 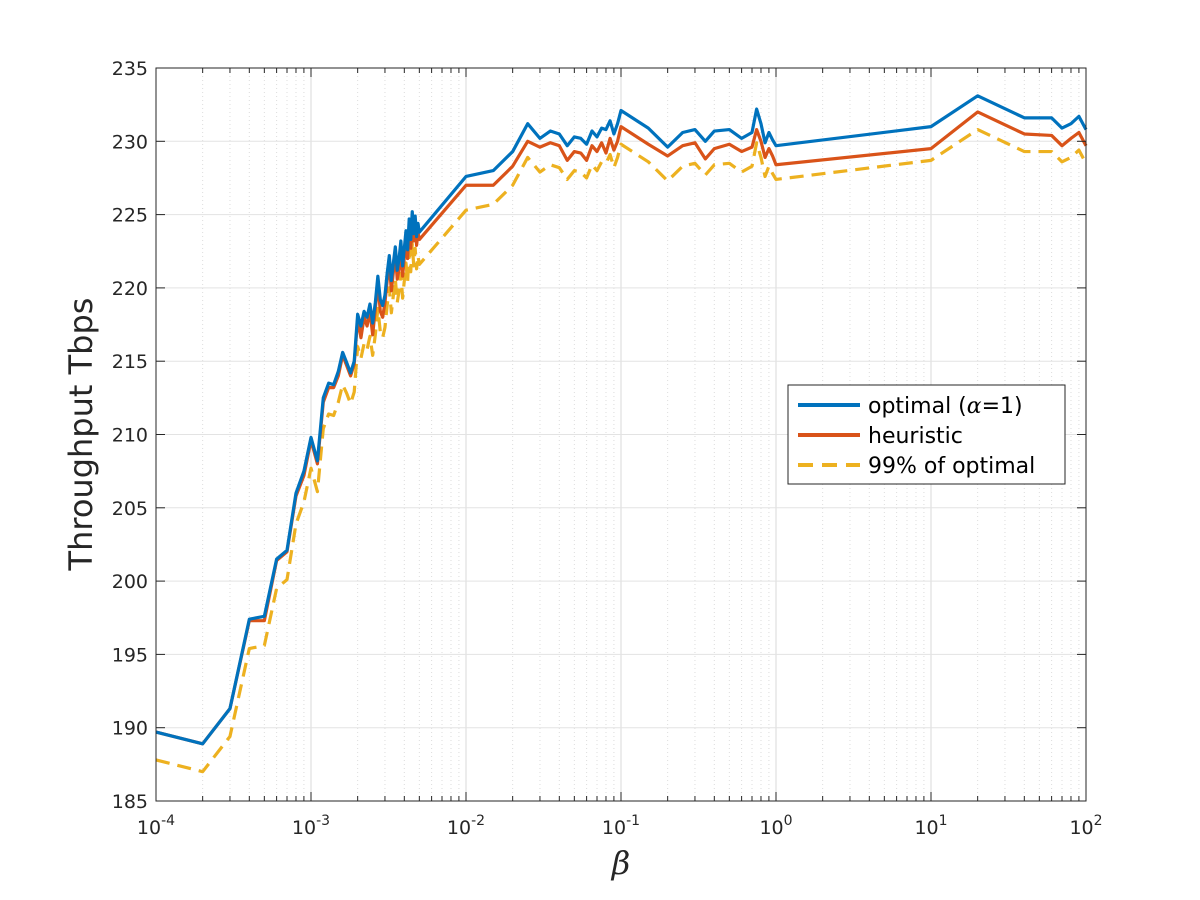 I want to click on y-tick-label: 200, so click(x=130, y=582).